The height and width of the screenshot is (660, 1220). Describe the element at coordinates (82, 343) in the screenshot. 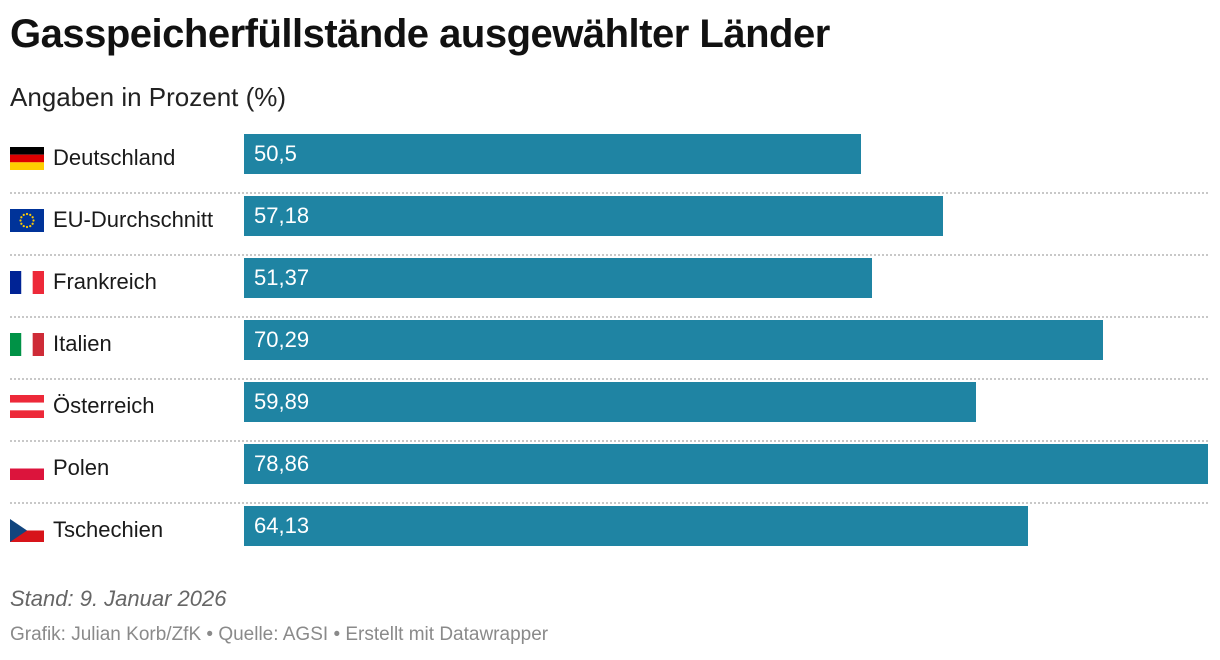

I see `category-label-italien: Italien` at that location.